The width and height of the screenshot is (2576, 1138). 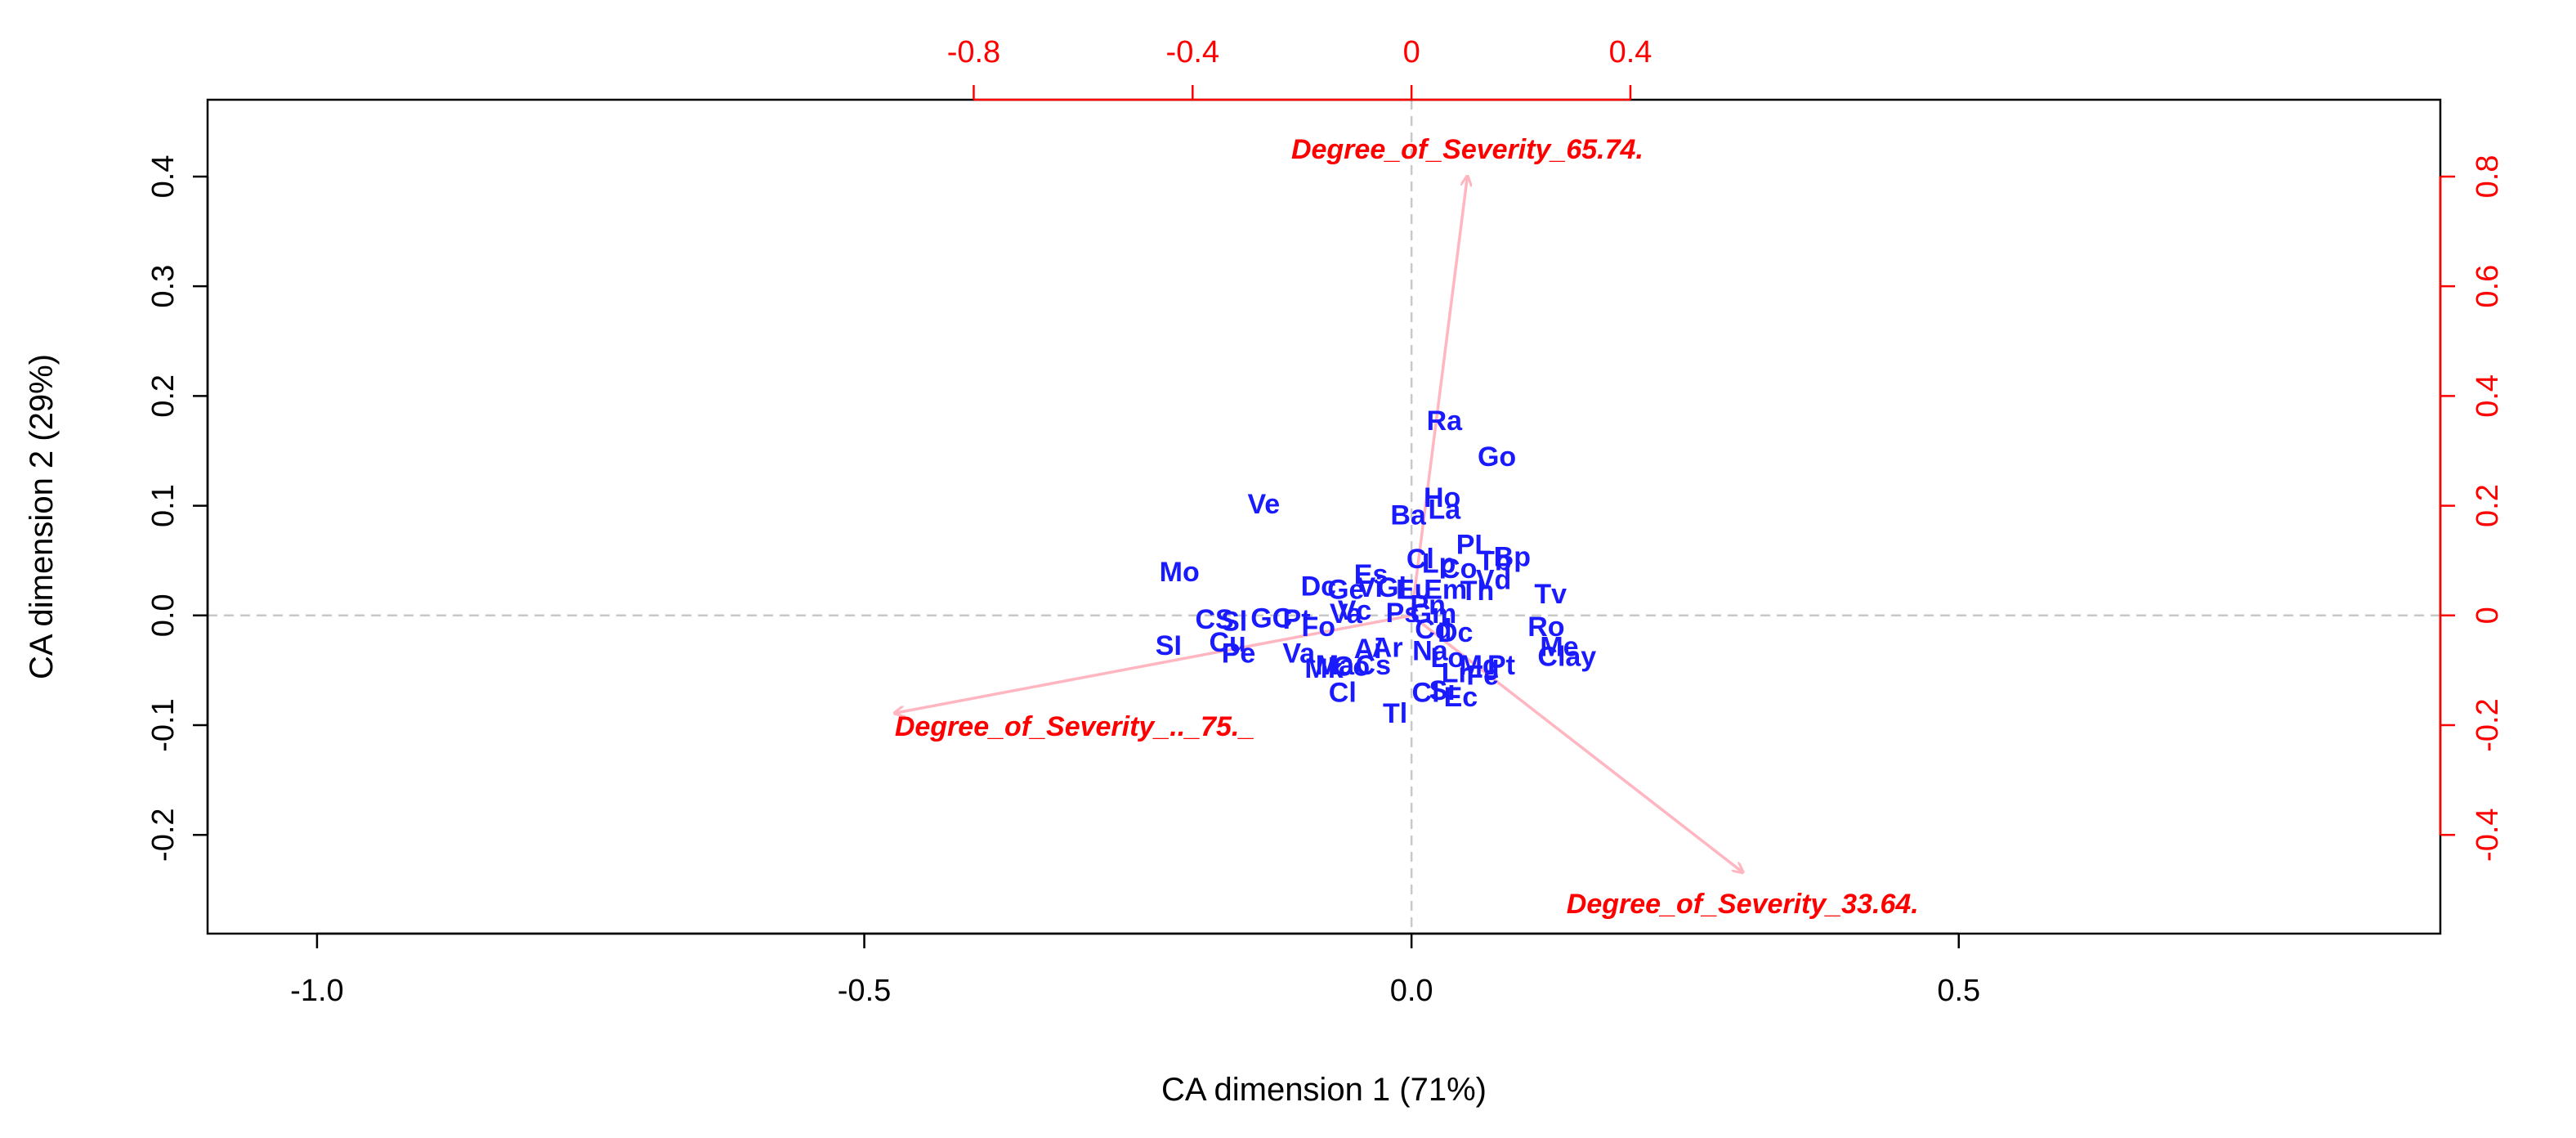 I want to click on row-point-label: Tv, so click(x=1550, y=594).